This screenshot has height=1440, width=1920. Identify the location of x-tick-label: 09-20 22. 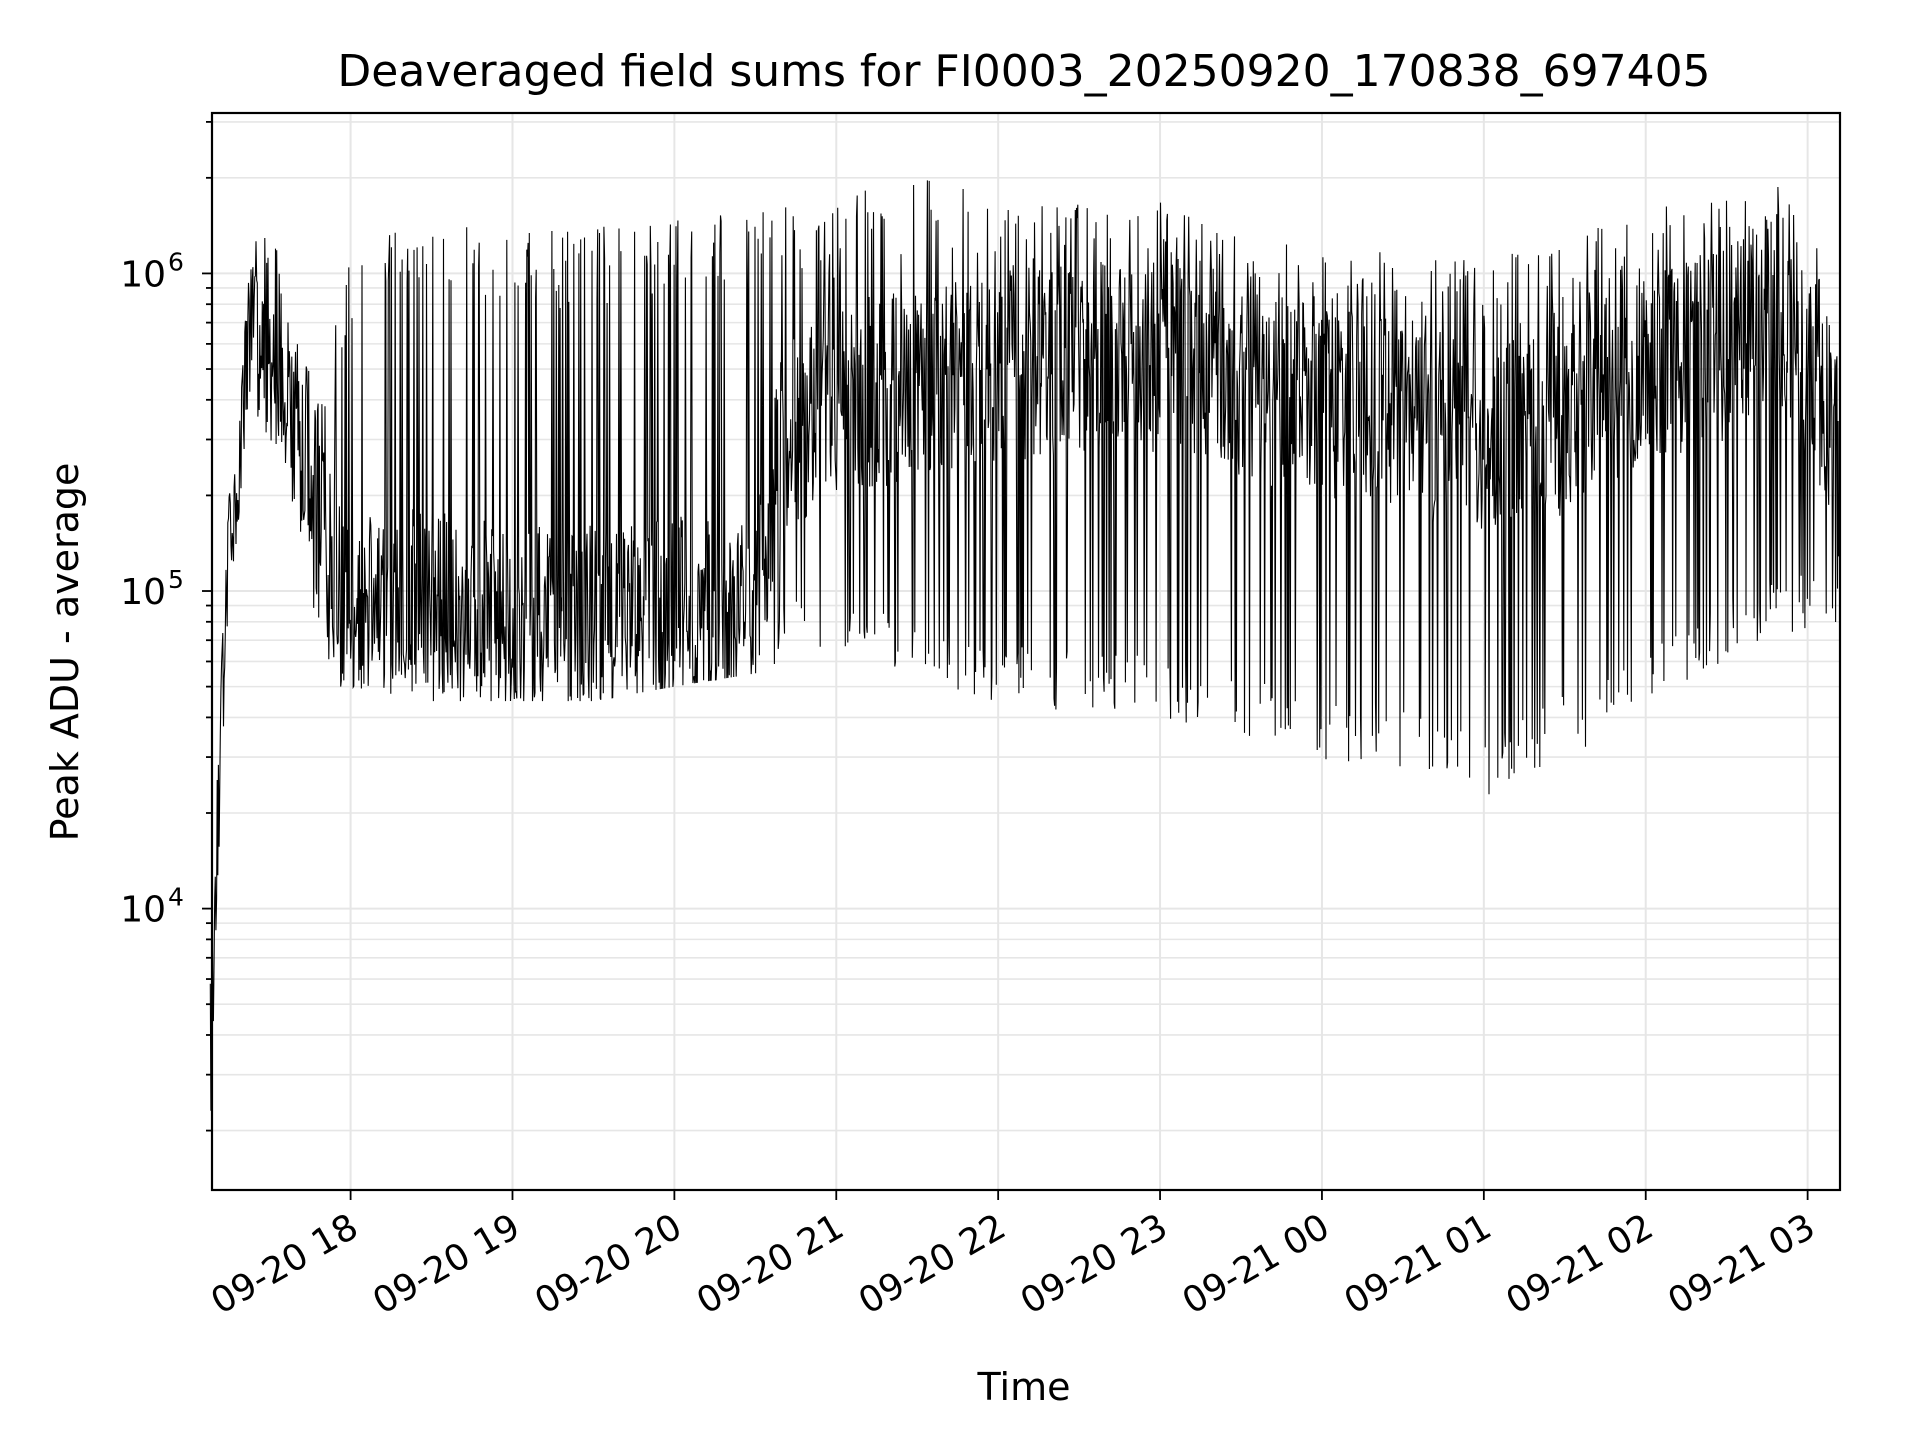
(932, 1264).